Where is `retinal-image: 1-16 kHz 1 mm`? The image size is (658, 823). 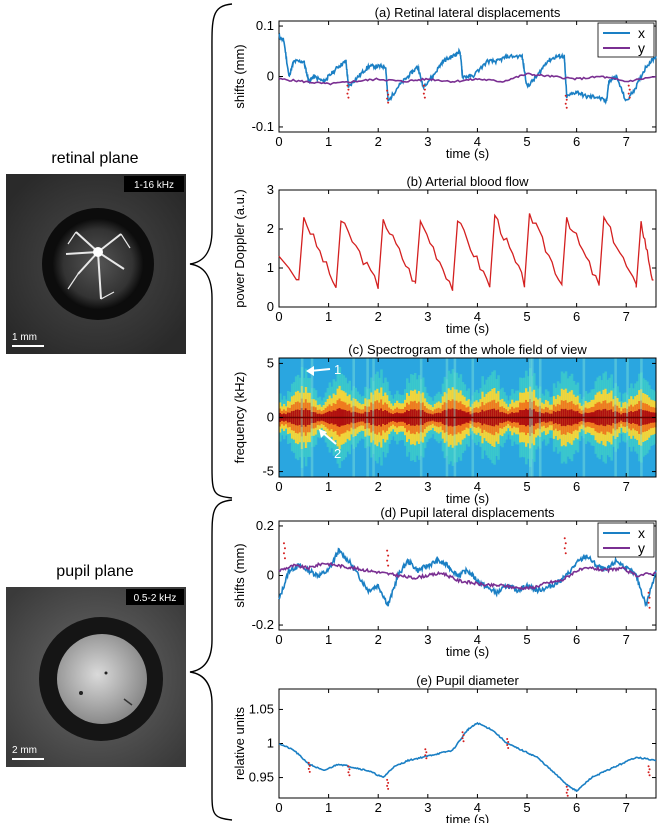 retinal-image: 1-16 kHz 1 mm is located at coordinates (96, 264).